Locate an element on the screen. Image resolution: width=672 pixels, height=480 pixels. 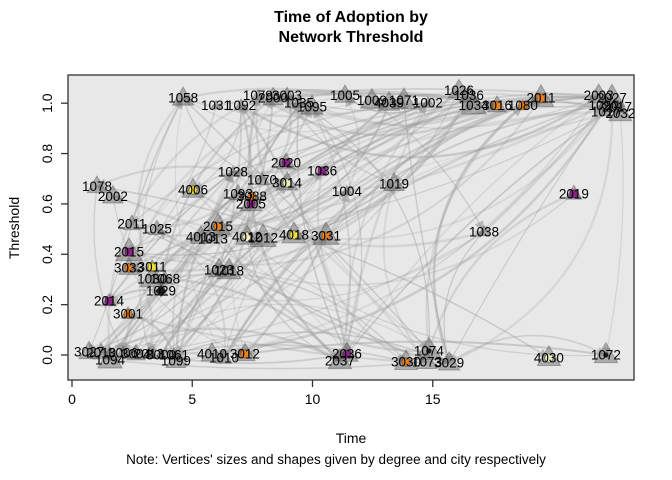
svg-text: 1009 is located at coordinates (372, 100).